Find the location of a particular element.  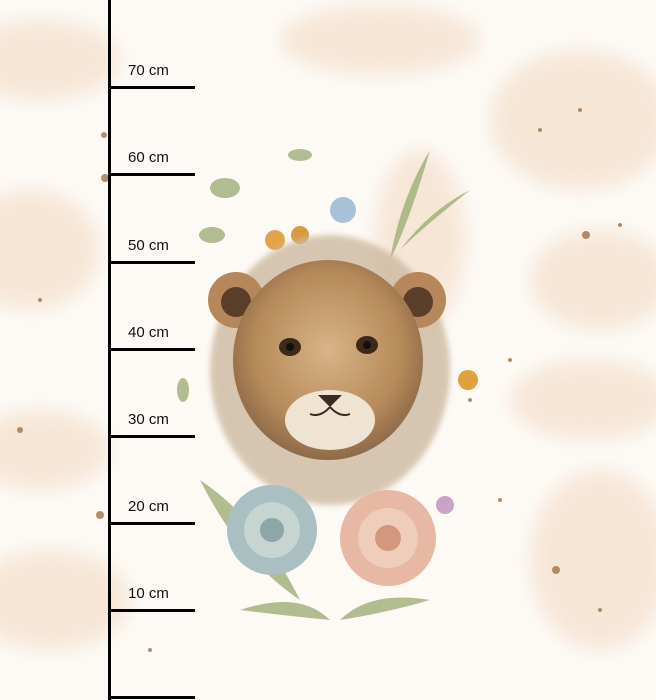

ruler-label-20: 20 cm is located at coordinates (148, 506).